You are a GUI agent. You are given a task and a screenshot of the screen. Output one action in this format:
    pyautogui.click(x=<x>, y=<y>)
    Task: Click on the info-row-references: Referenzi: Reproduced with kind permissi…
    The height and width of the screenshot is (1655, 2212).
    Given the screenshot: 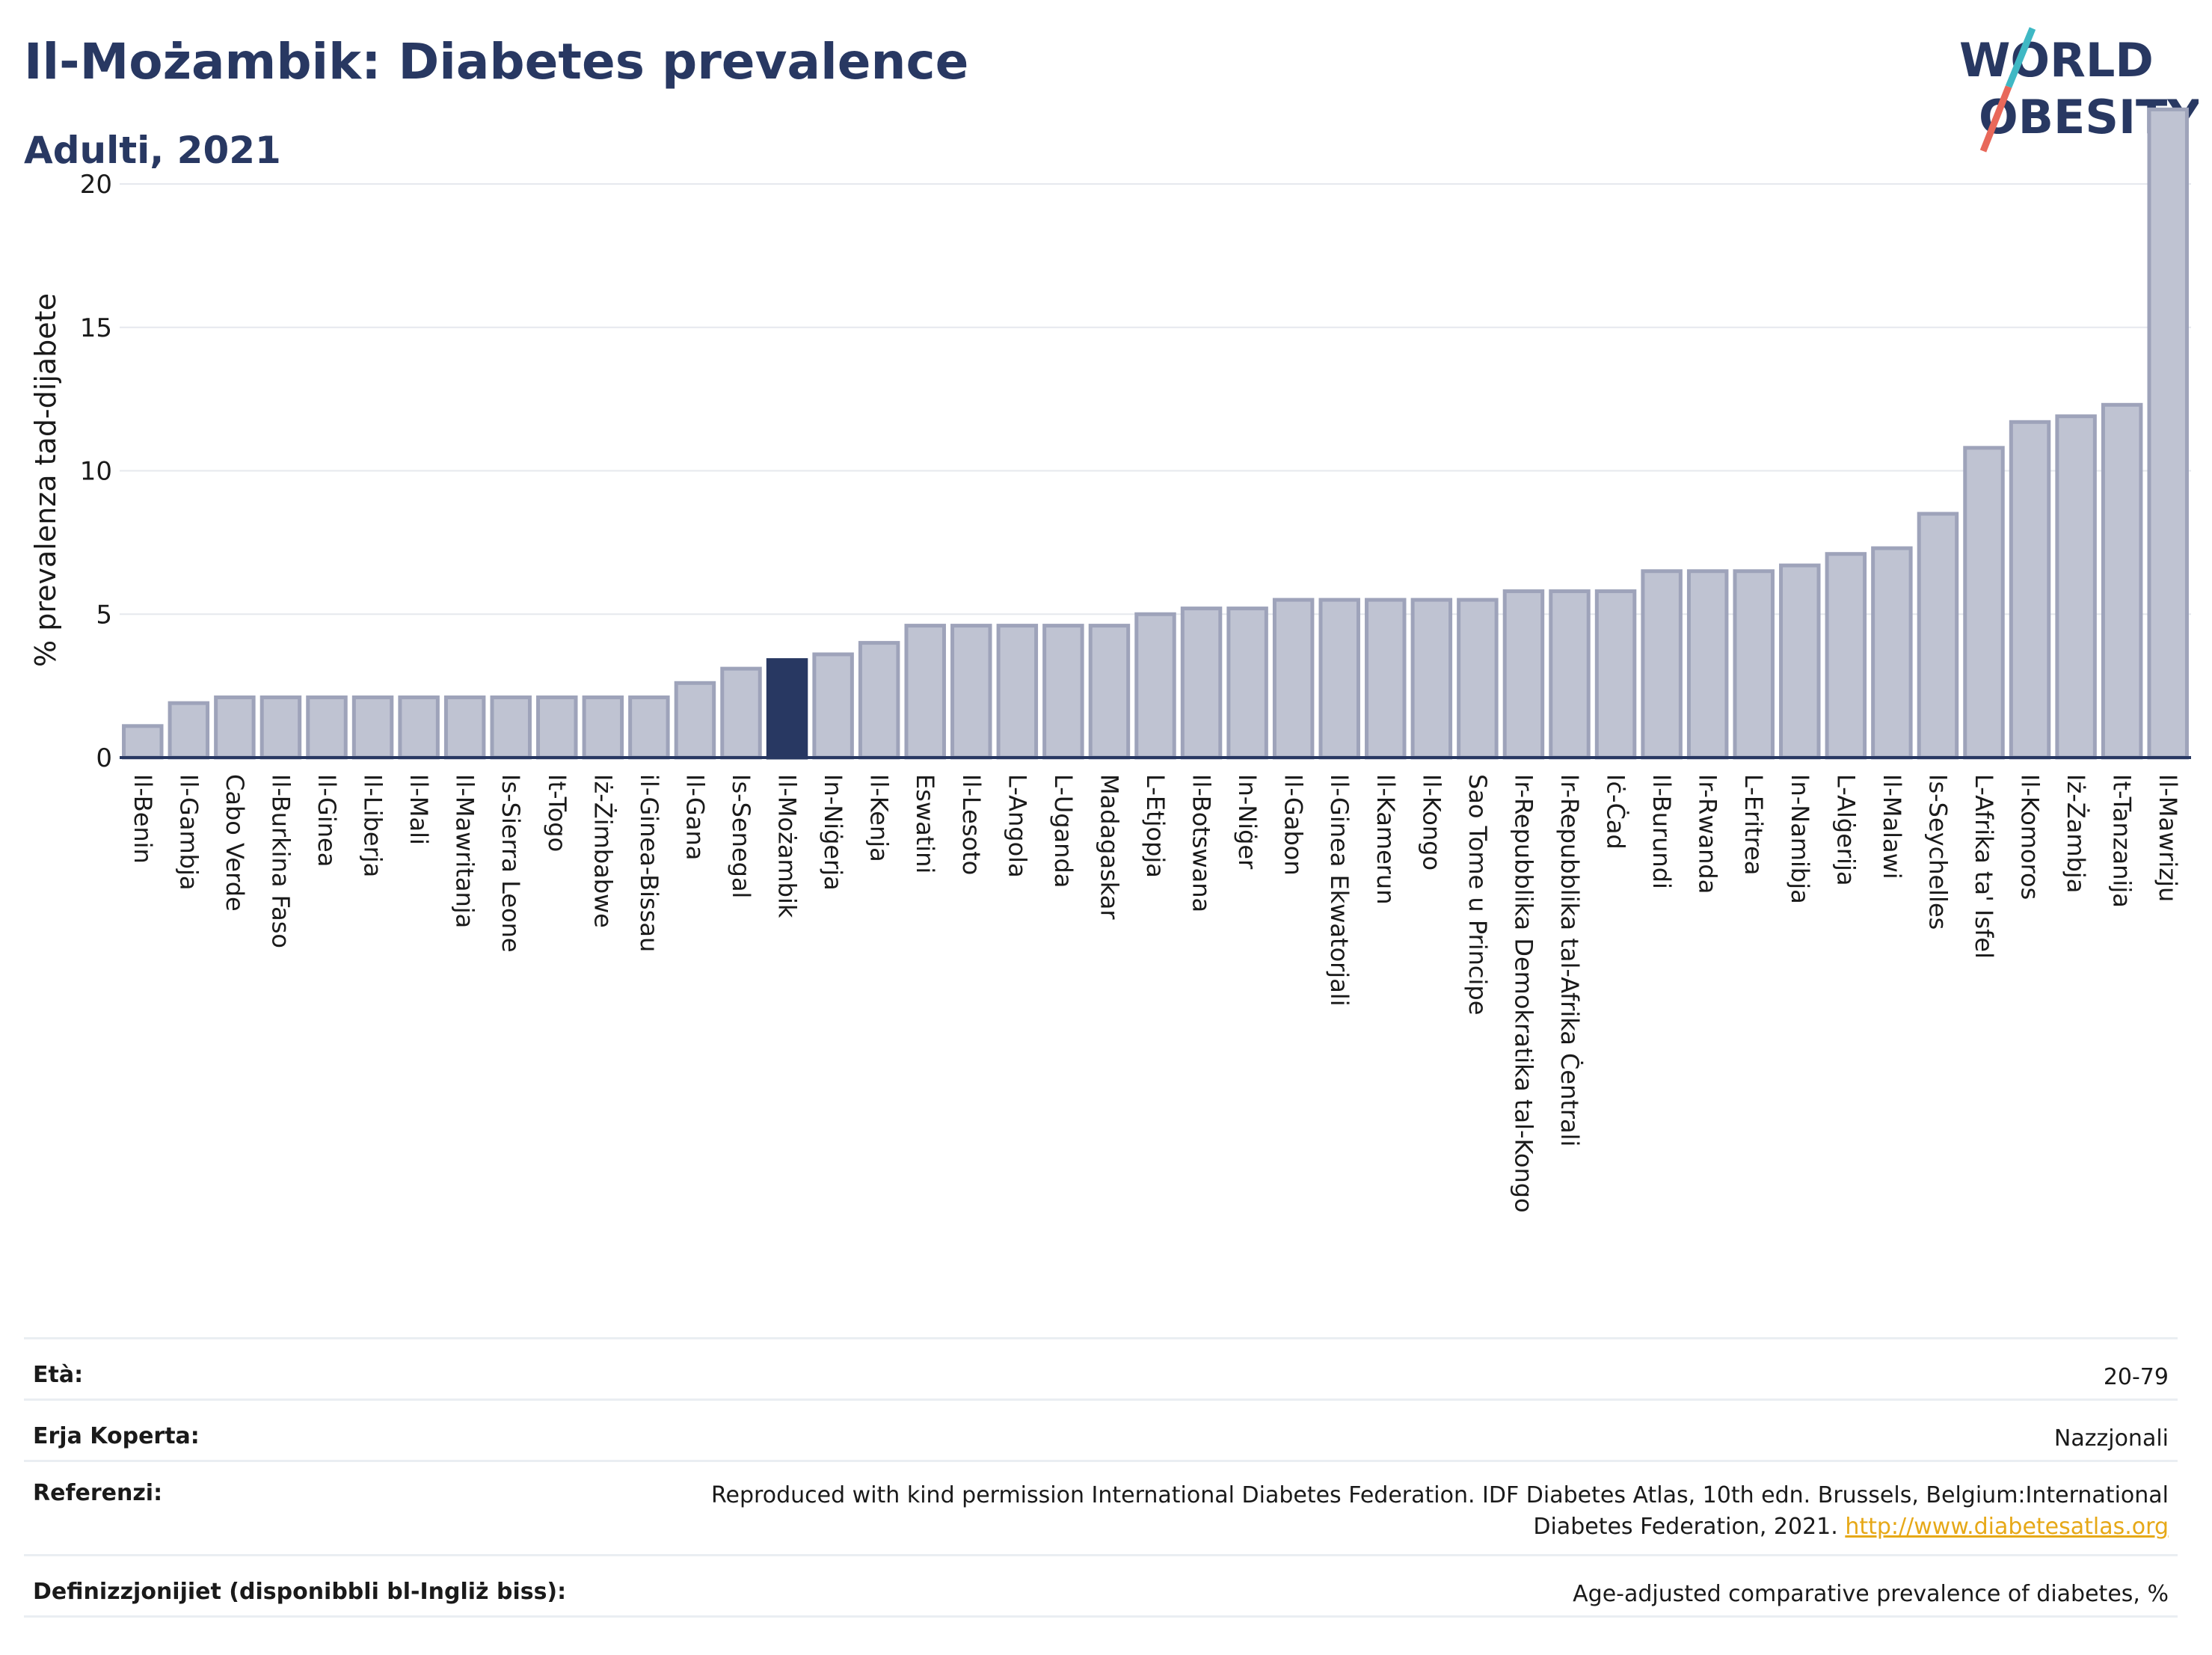 What is the action you would take?
    pyautogui.click(x=1101, y=1507)
    